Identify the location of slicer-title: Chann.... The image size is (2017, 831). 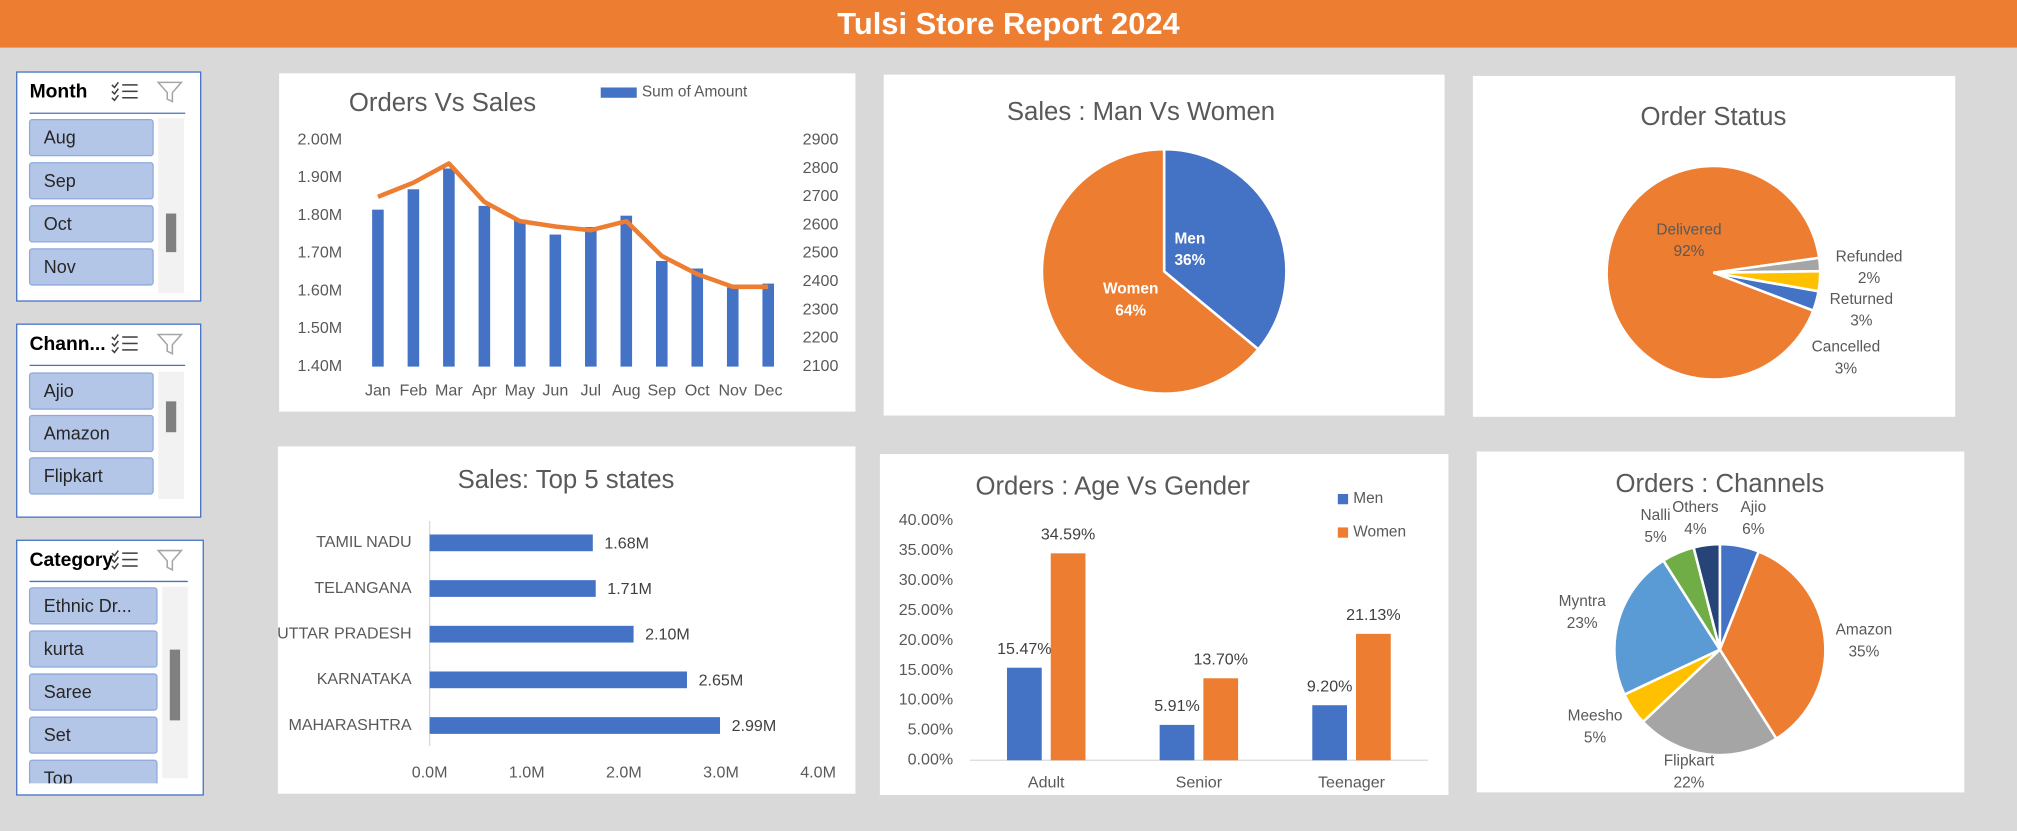
(68, 344).